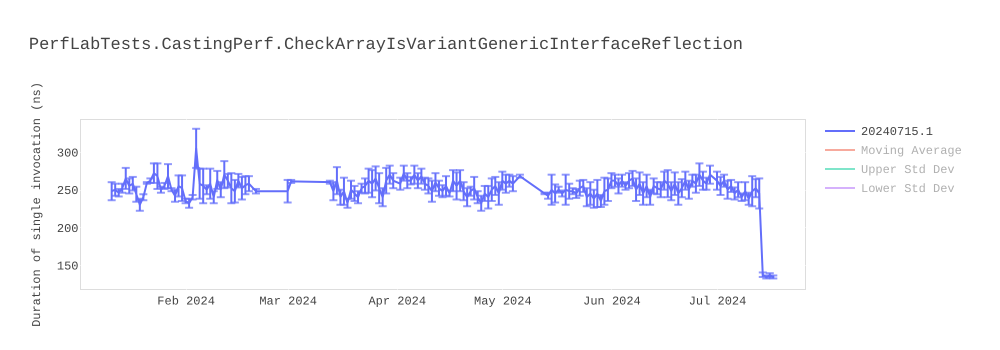 The image size is (1000, 350). What do you see at coordinates (908, 189) in the screenshot?
I see `legend-label: Lower Std Dev` at bounding box center [908, 189].